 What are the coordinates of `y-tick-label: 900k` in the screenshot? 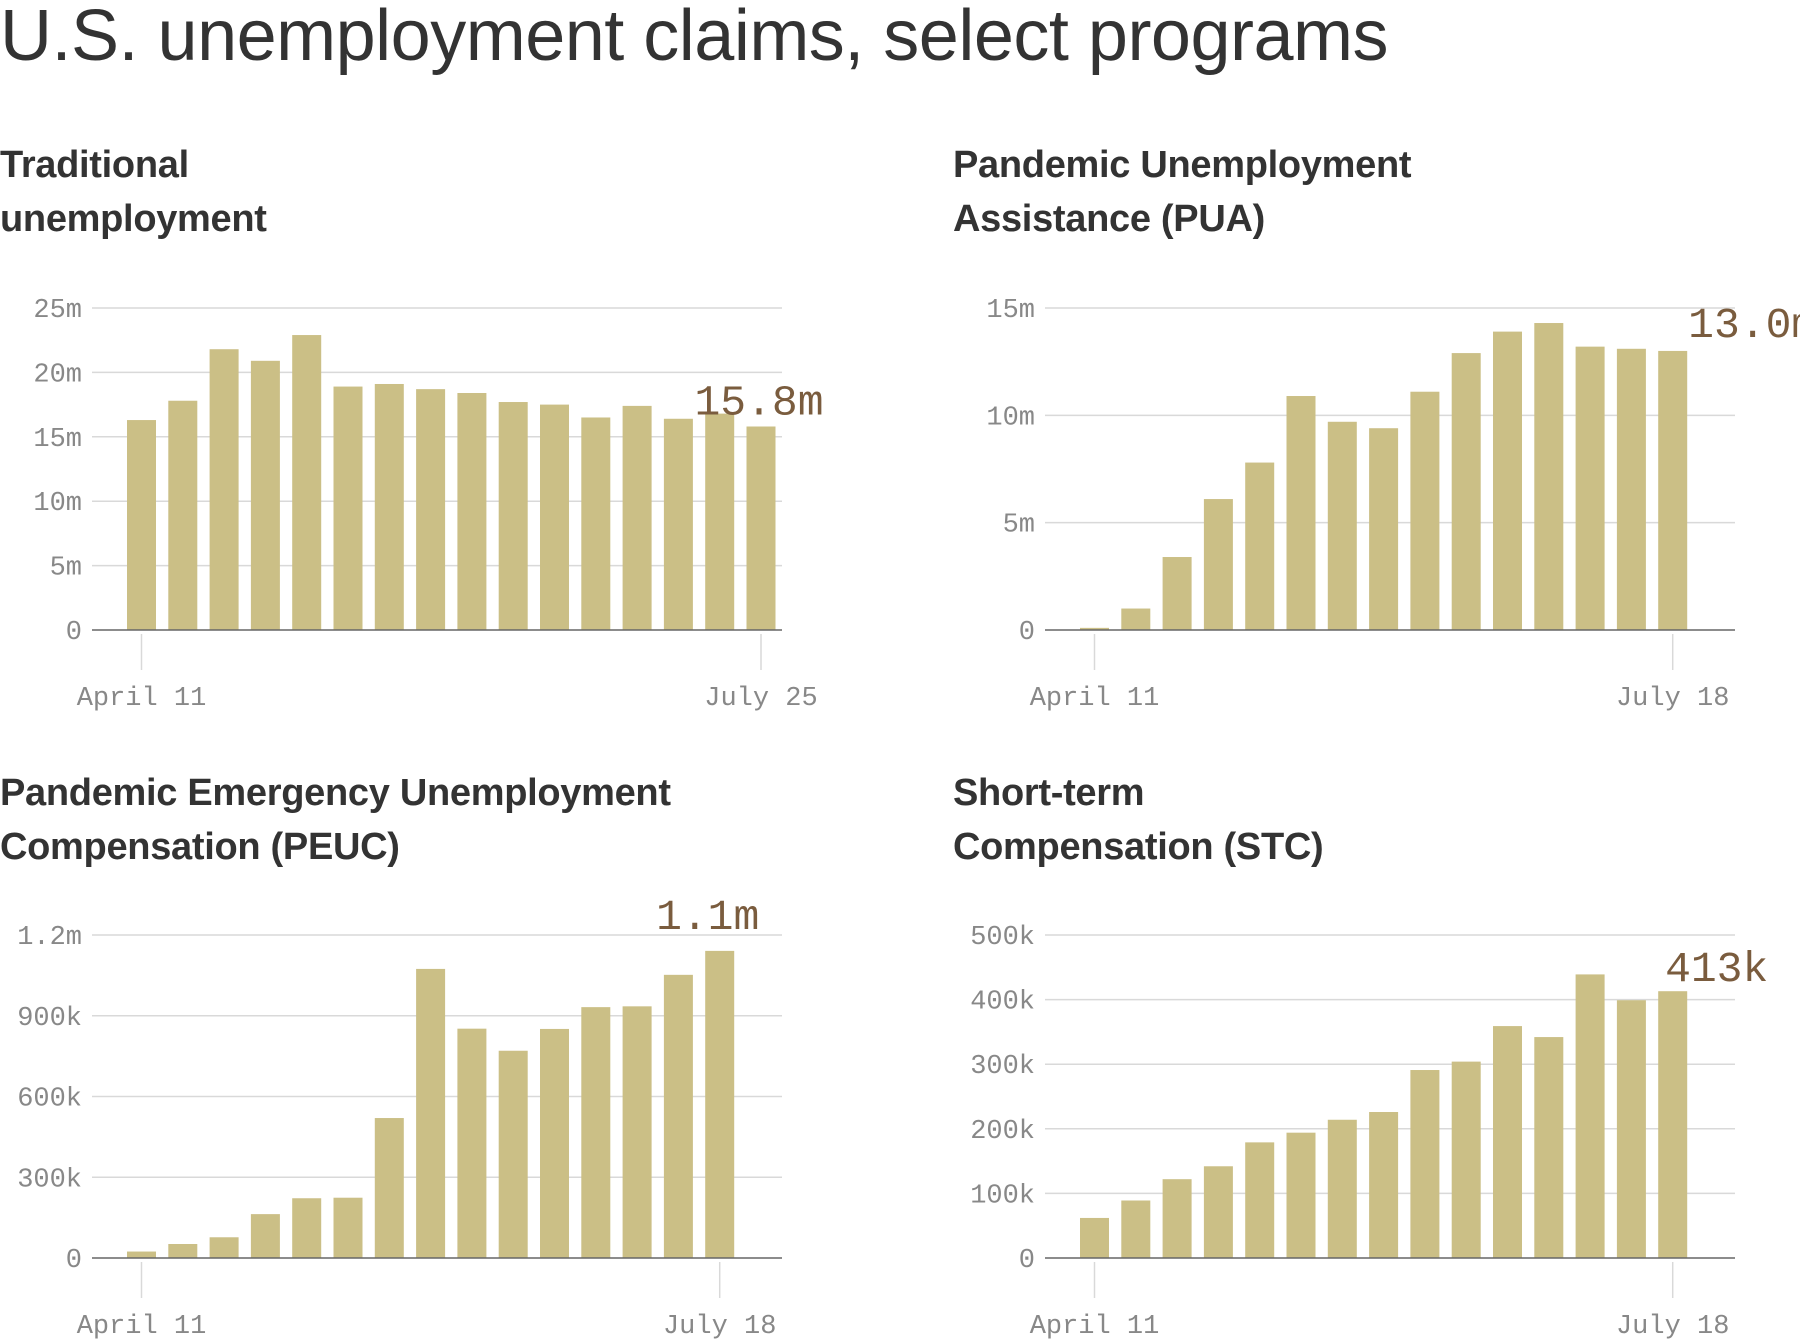 It's located at (49, 1019).